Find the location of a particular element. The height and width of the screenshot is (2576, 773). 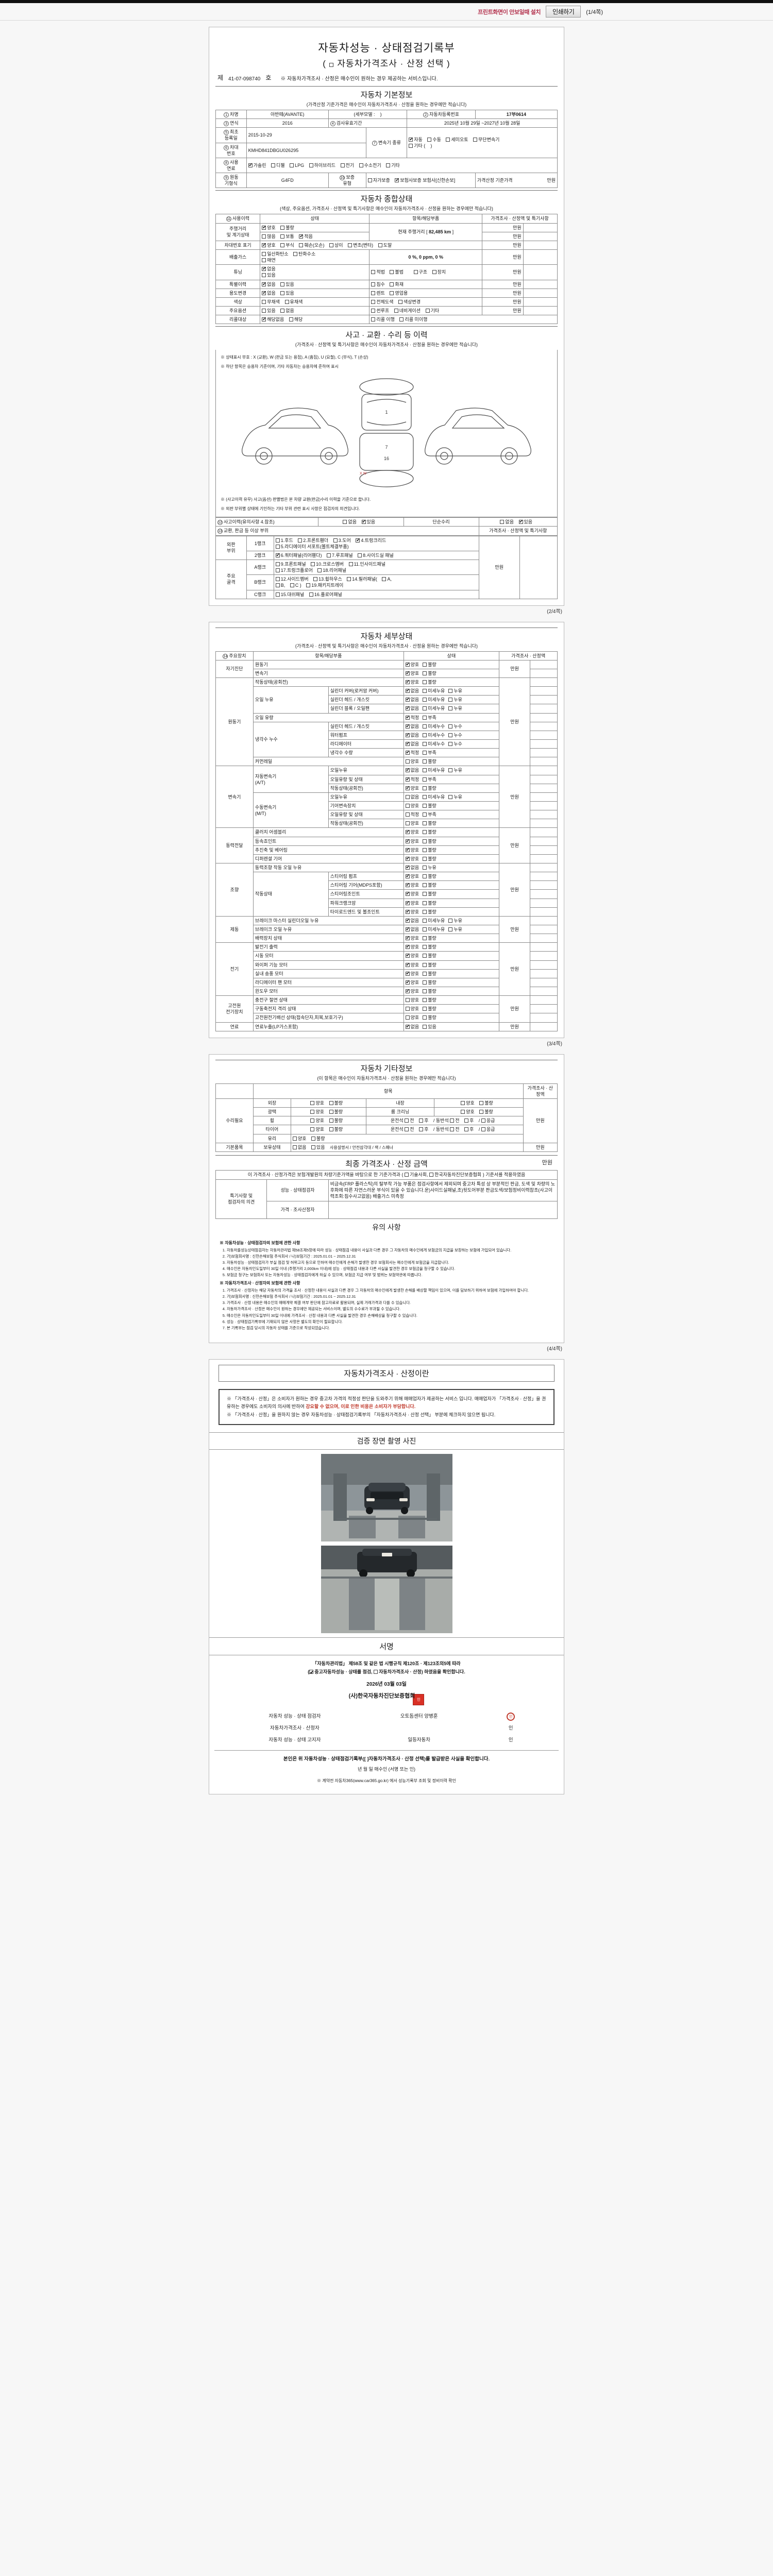

basic-yes: 있음 is located at coordinates (318, 1147).